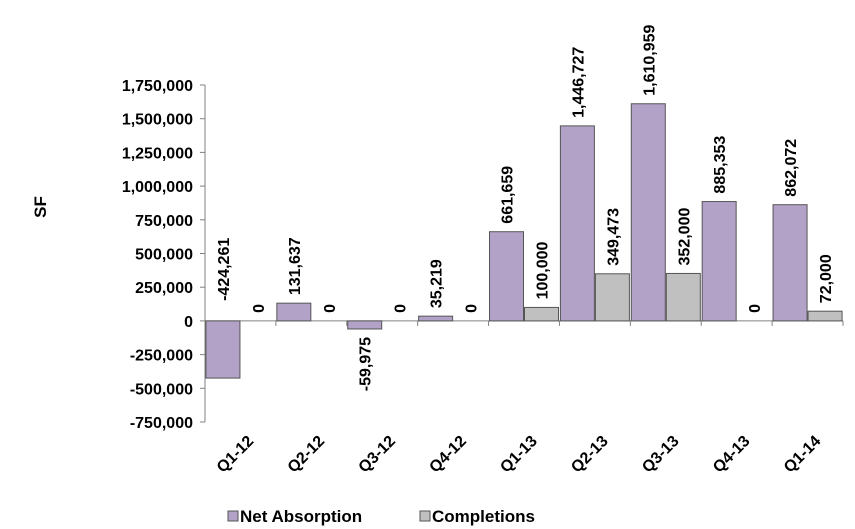  What do you see at coordinates (236, 455) in the screenshot?
I see `x-tick-label: Q1-12` at bounding box center [236, 455].